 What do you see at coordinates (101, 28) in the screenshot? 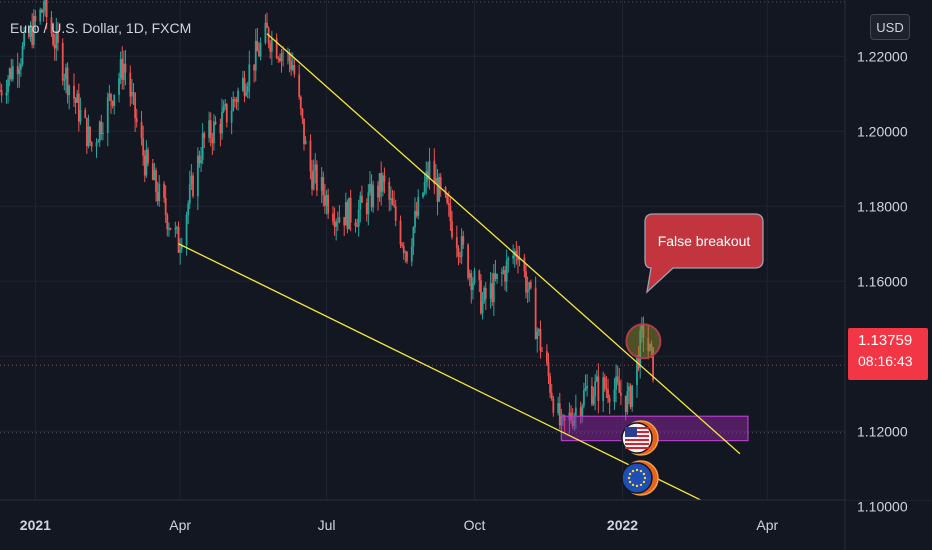
I see `symbol-title: Euro / U.S. Dollar, 1D, FXCM` at bounding box center [101, 28].